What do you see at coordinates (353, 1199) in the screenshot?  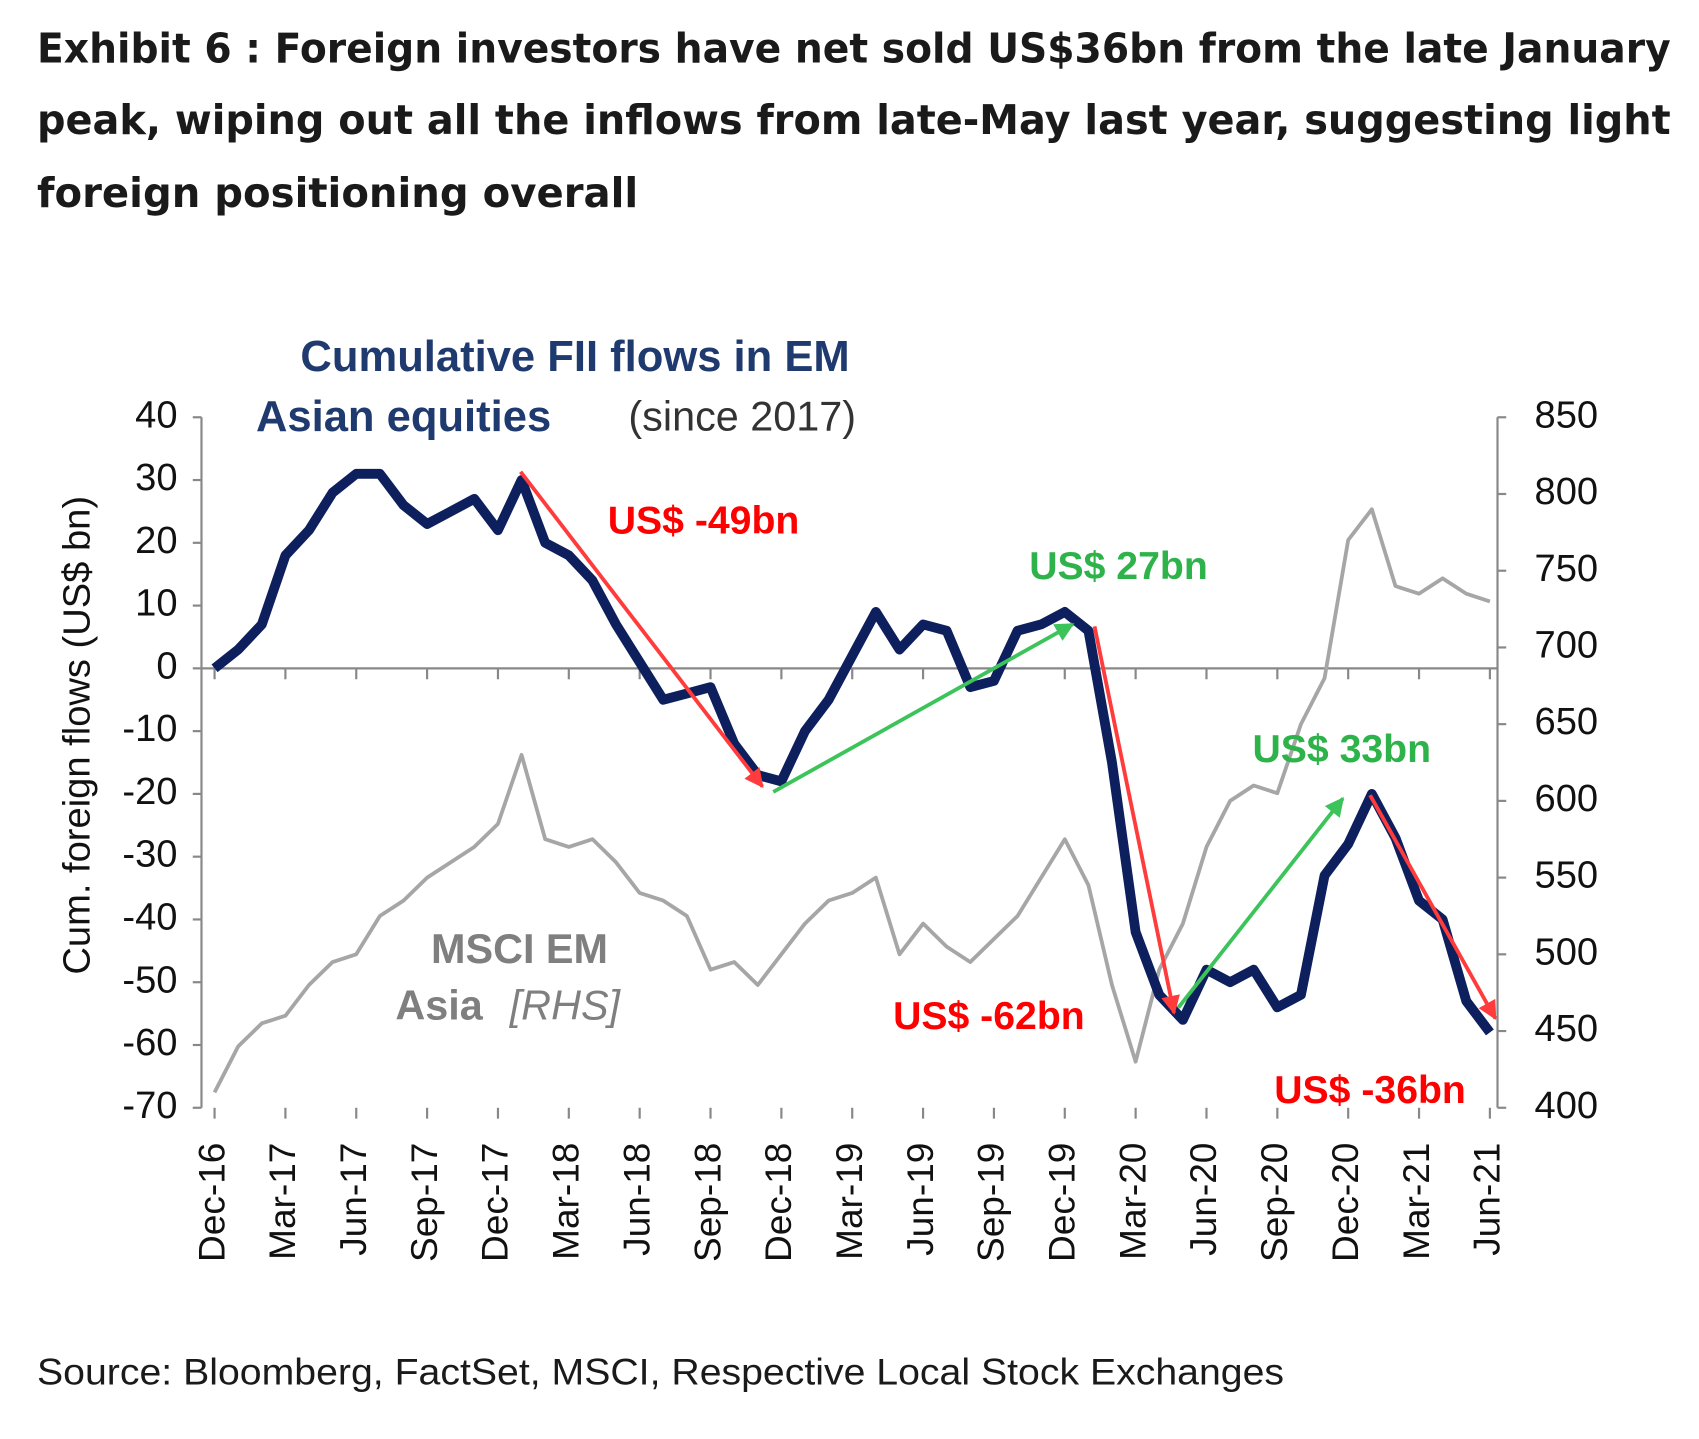 I see `x-tick-label: Jun-17` at bounding box center [353, 1199].